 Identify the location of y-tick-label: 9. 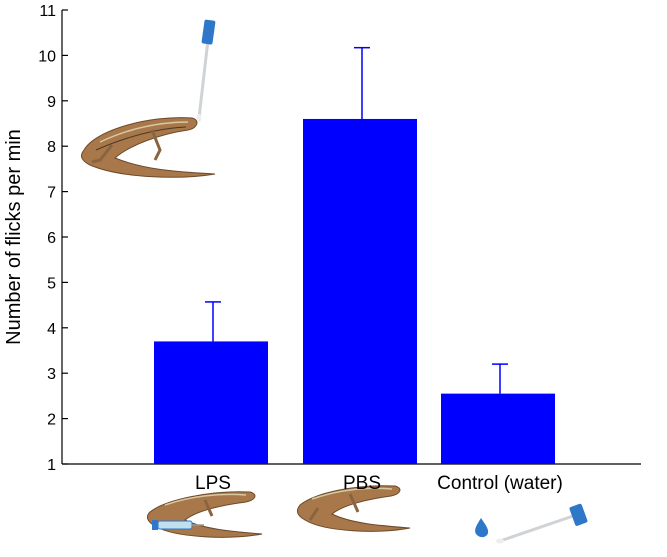
(51, 102).